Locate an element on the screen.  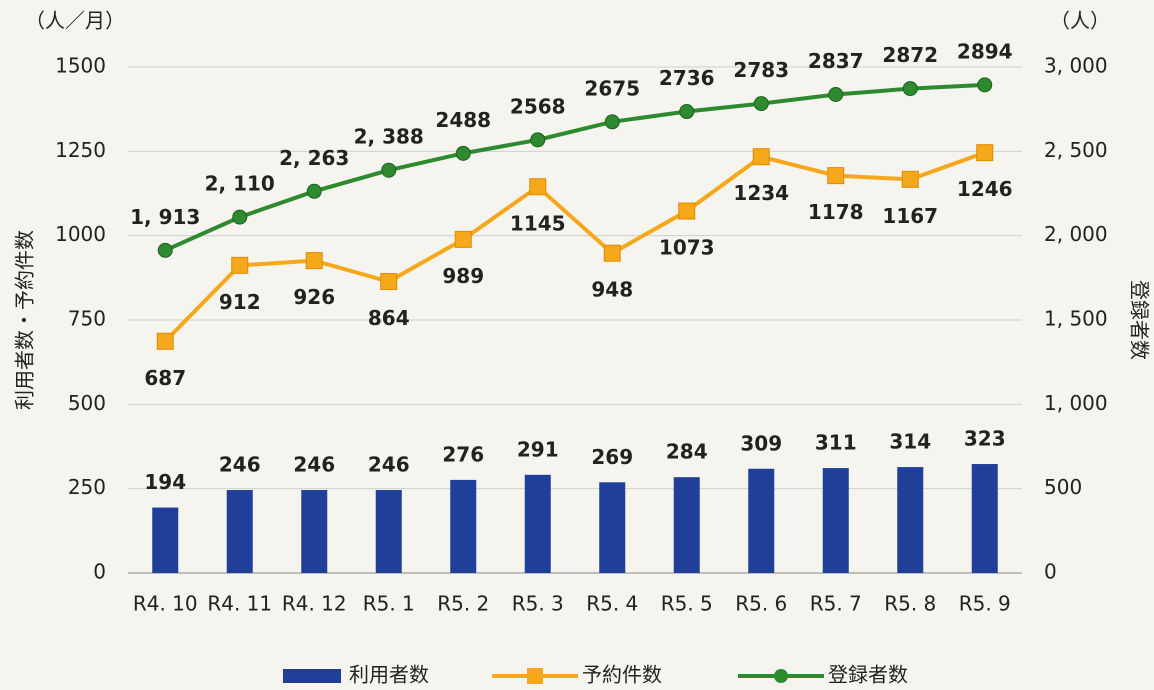
point-label: 1073 is located at coordinates (687, 248).